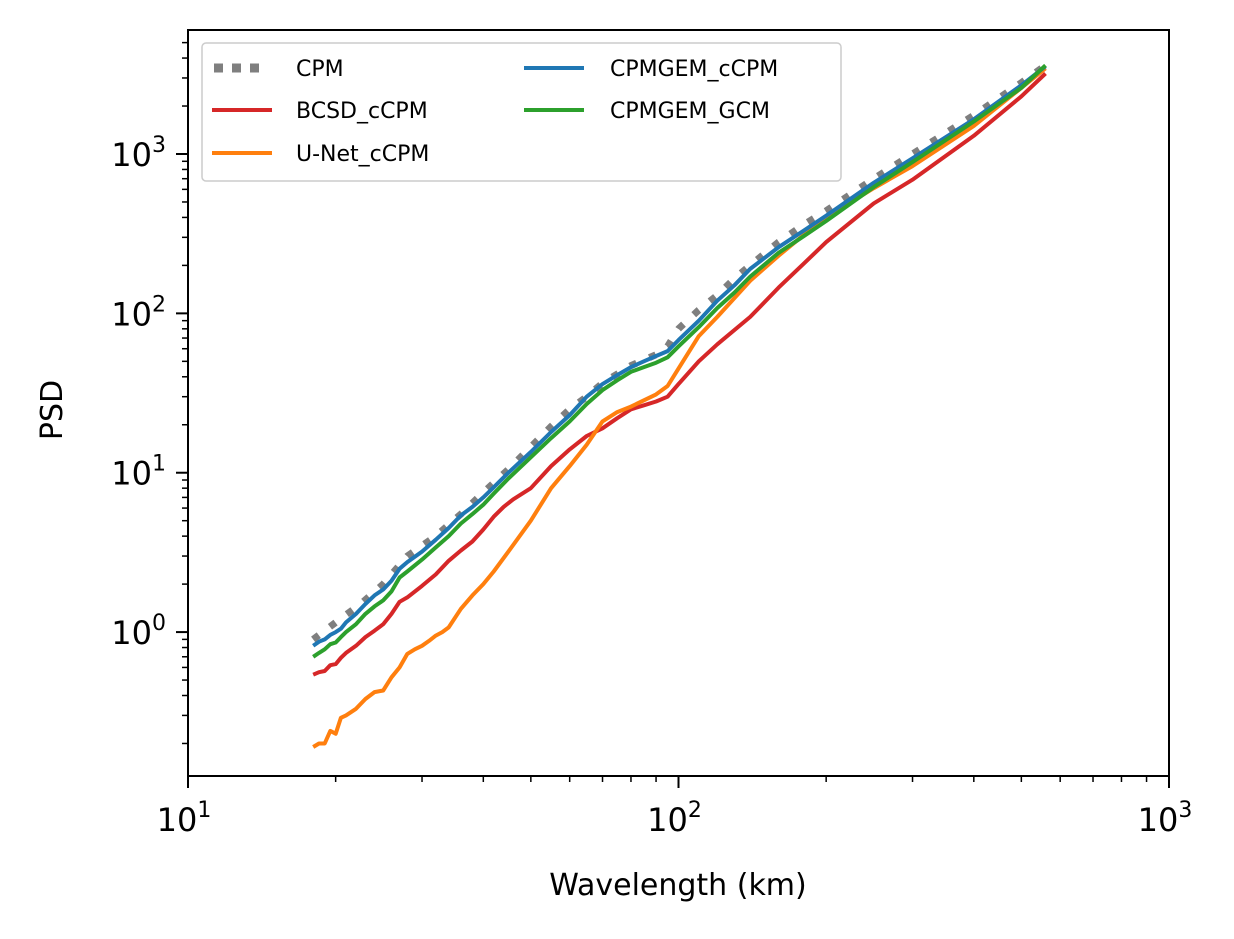 The width and height of the screenshot is (1234, 939). I want to click on y-tick-label: 10⁰, so click(138, 631).